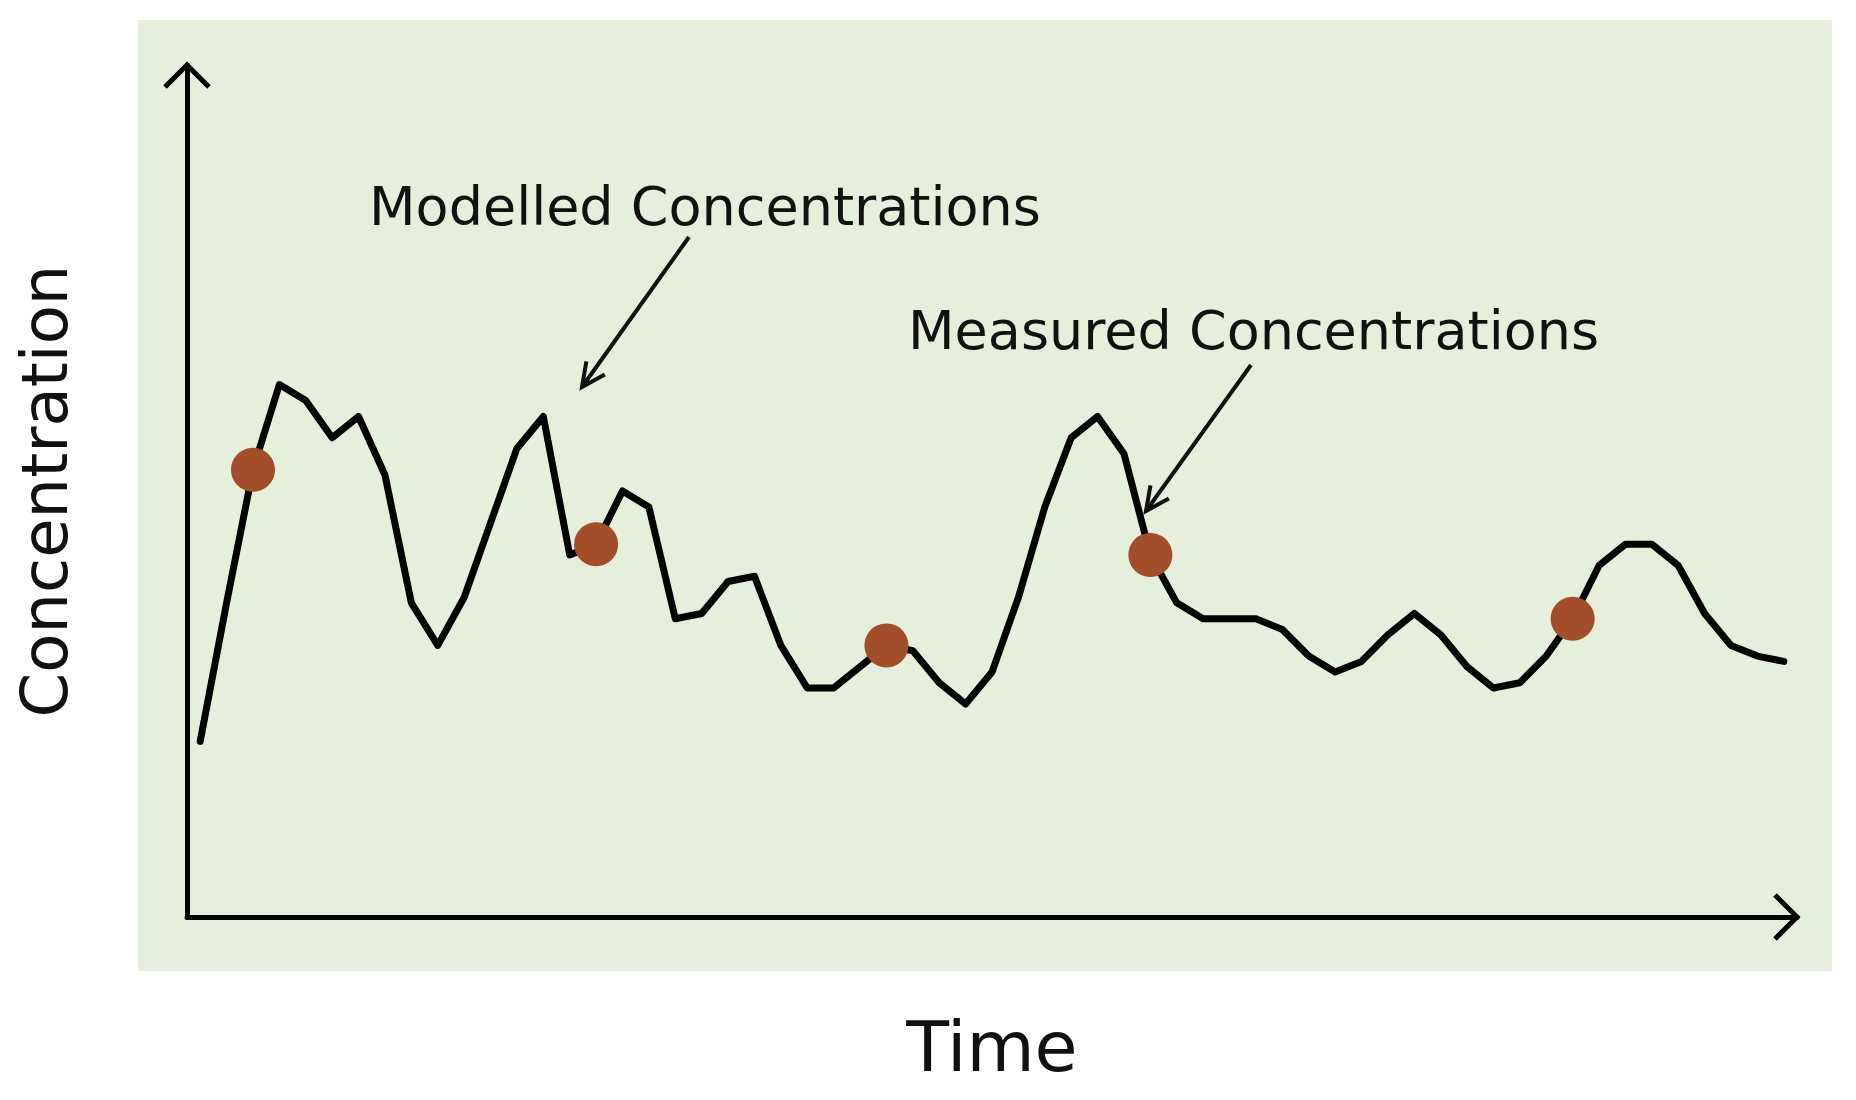  I want to click on text: Modelled Concentrations, so click(705, 206).